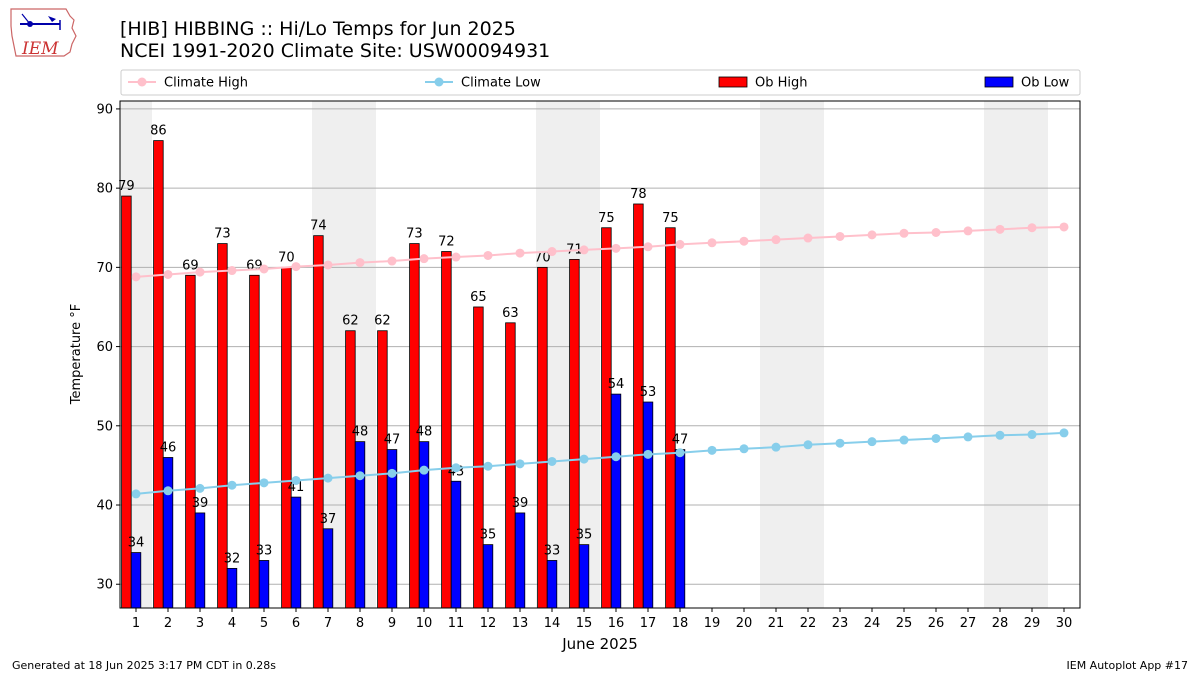 This screenshot has width=1200, height=675. I want to click on iem-iowa-logo-icon, so click(43, 32).